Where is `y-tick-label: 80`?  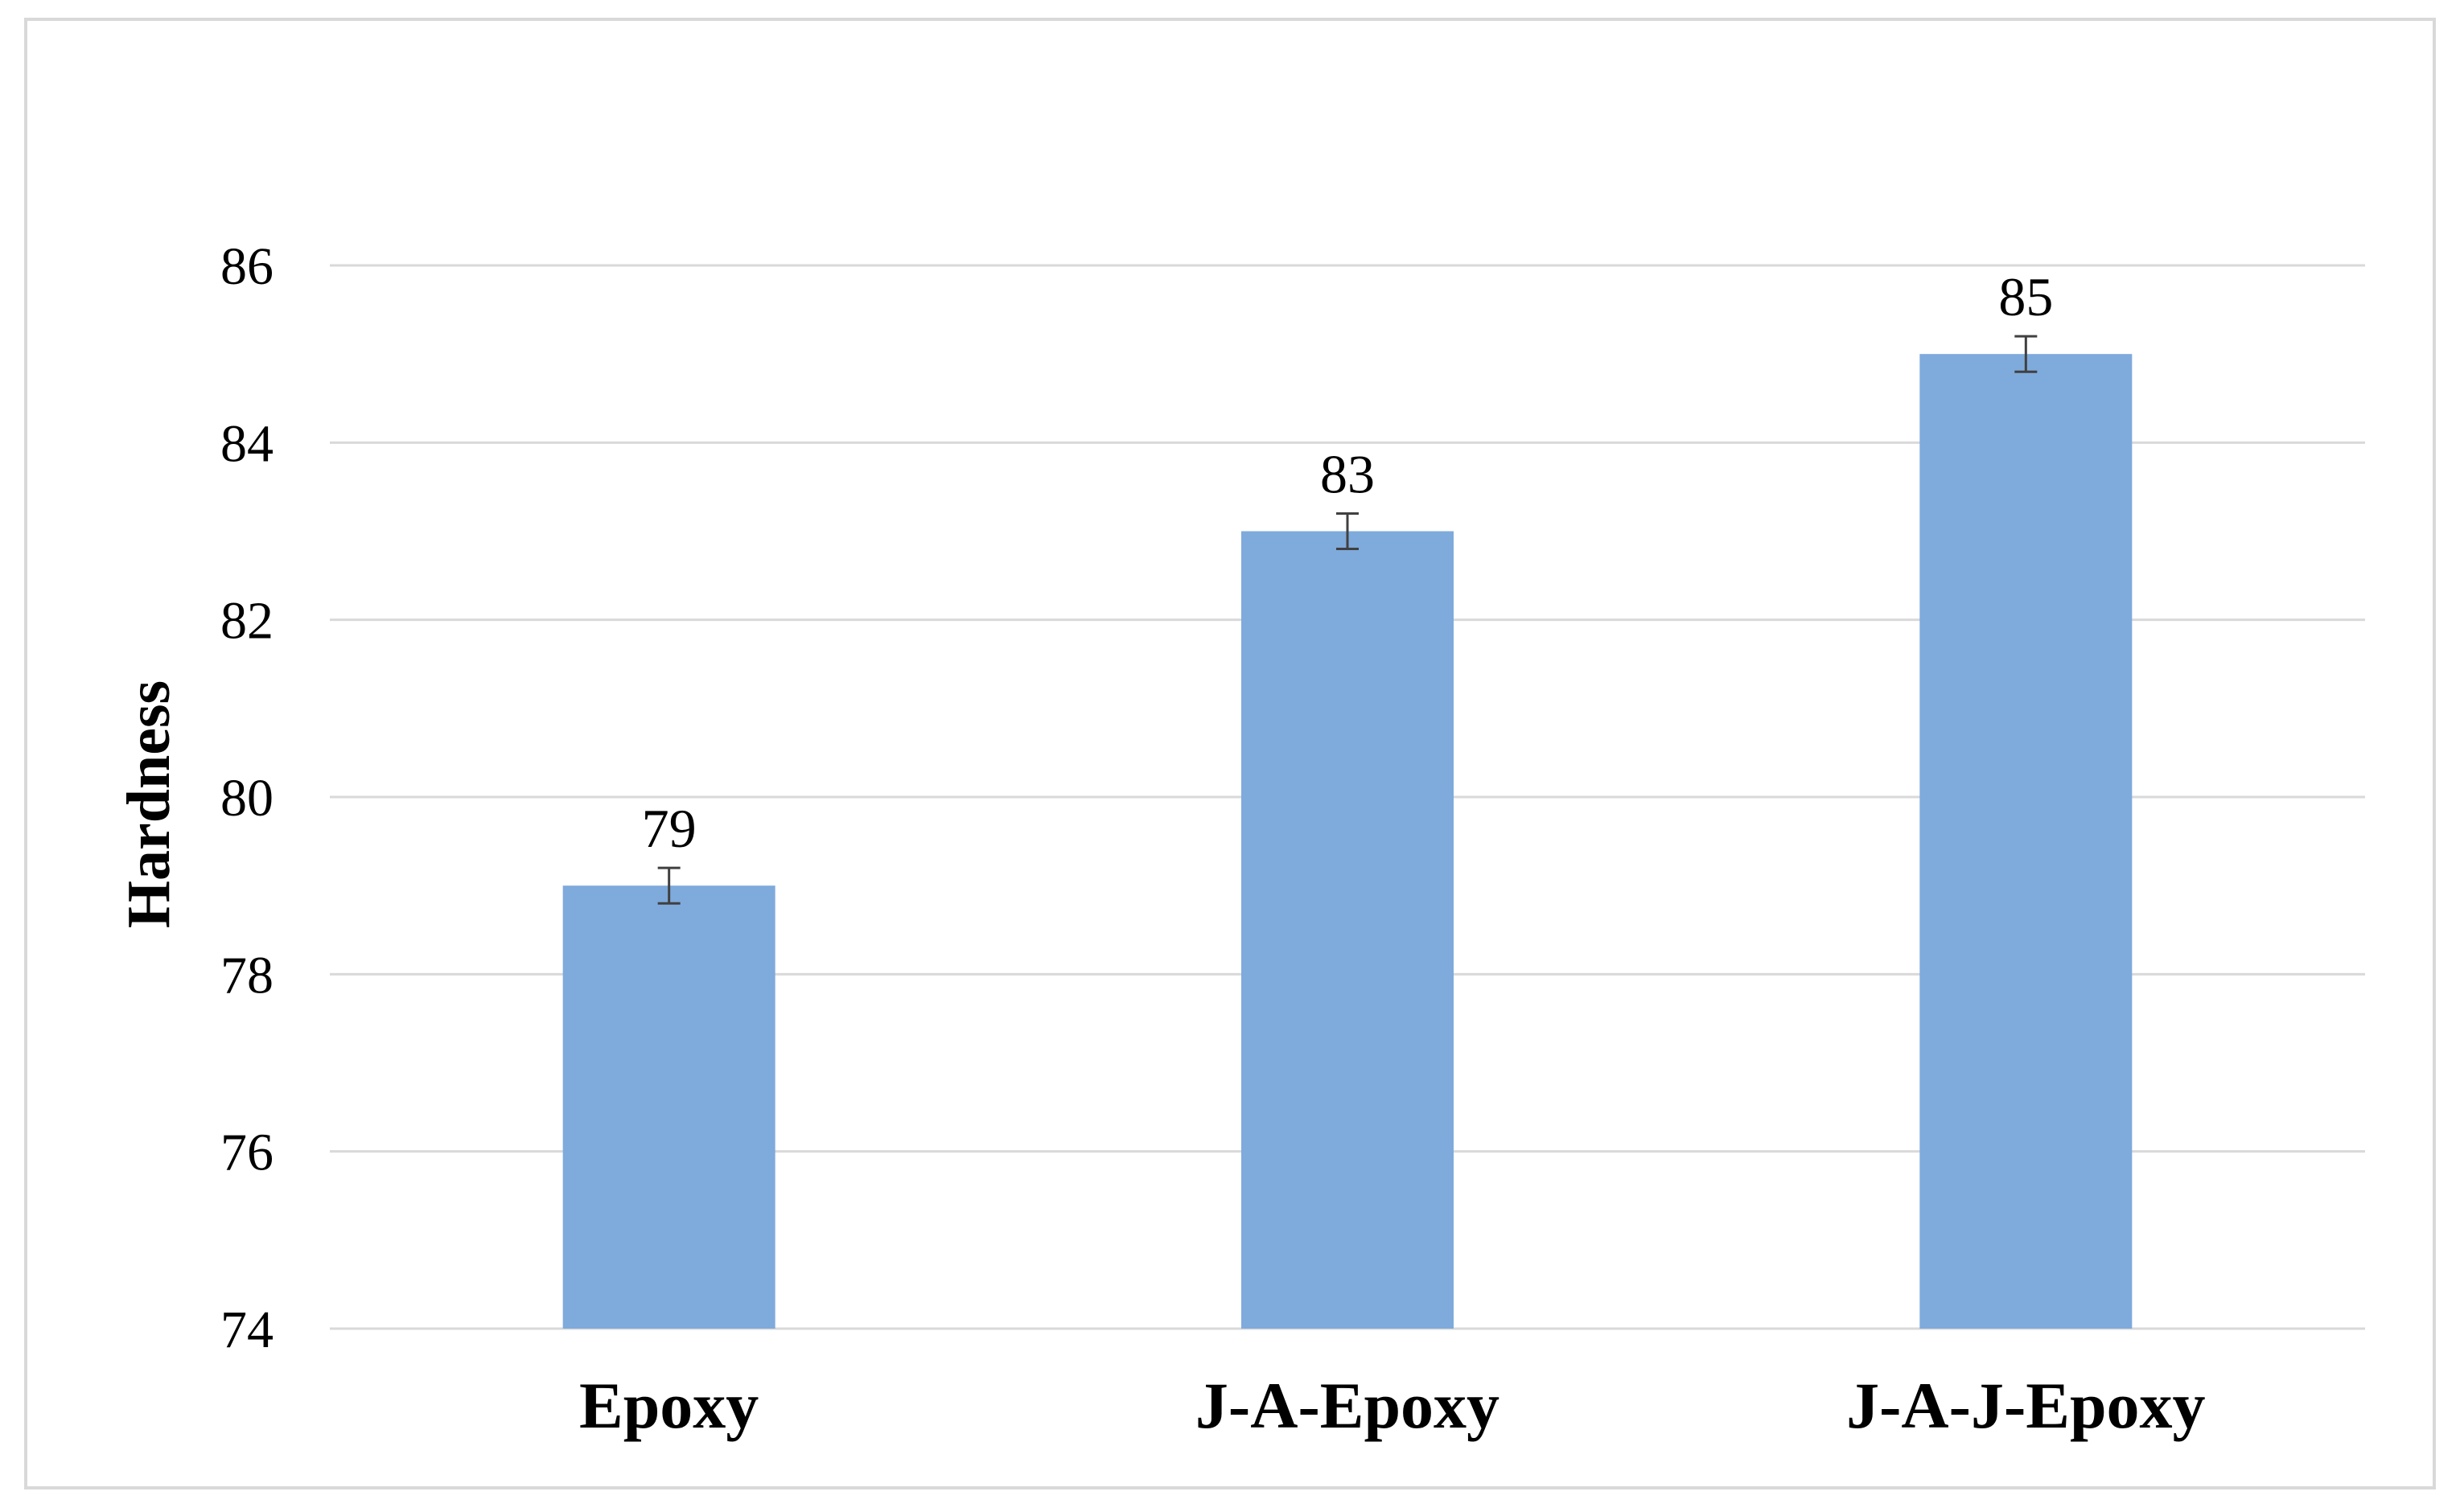 y-tick-label: 80 is located at coordinates (247, 799).